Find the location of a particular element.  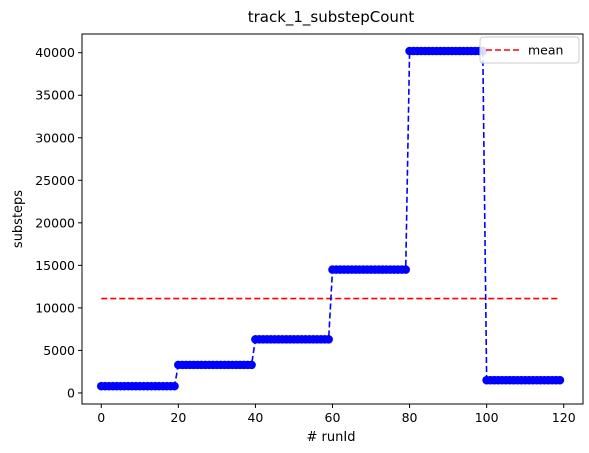

x-tick-label: 100 is located at coordinates (487, 417).